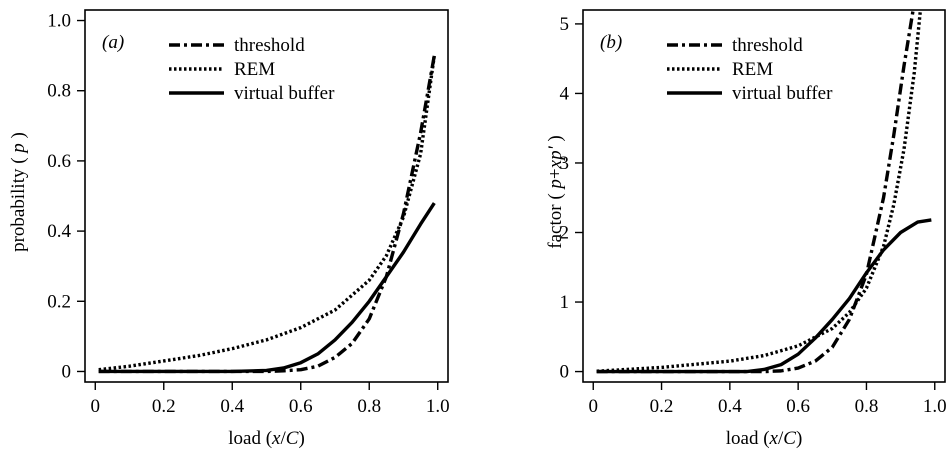 This screenshot has height=456, width=946. What do you see at coordinates (555, 157) in the screenshot?
I see `y-axis-label-part: xp'` at bounding box center [555, 157].